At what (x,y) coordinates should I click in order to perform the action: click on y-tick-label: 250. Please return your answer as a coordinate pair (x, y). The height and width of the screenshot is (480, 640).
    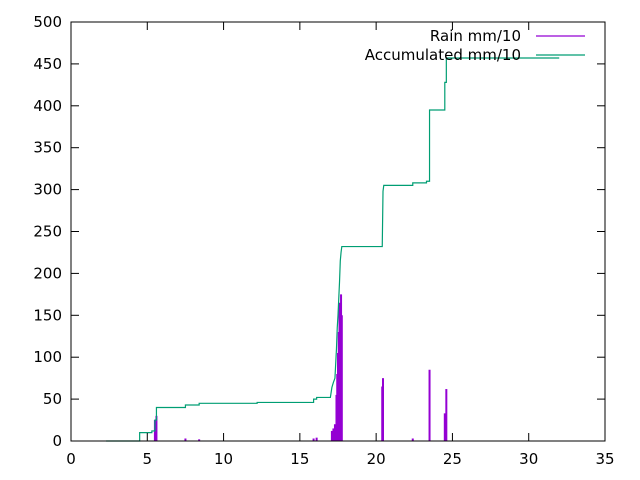
    Looking at the image, I should click on (47, 232).